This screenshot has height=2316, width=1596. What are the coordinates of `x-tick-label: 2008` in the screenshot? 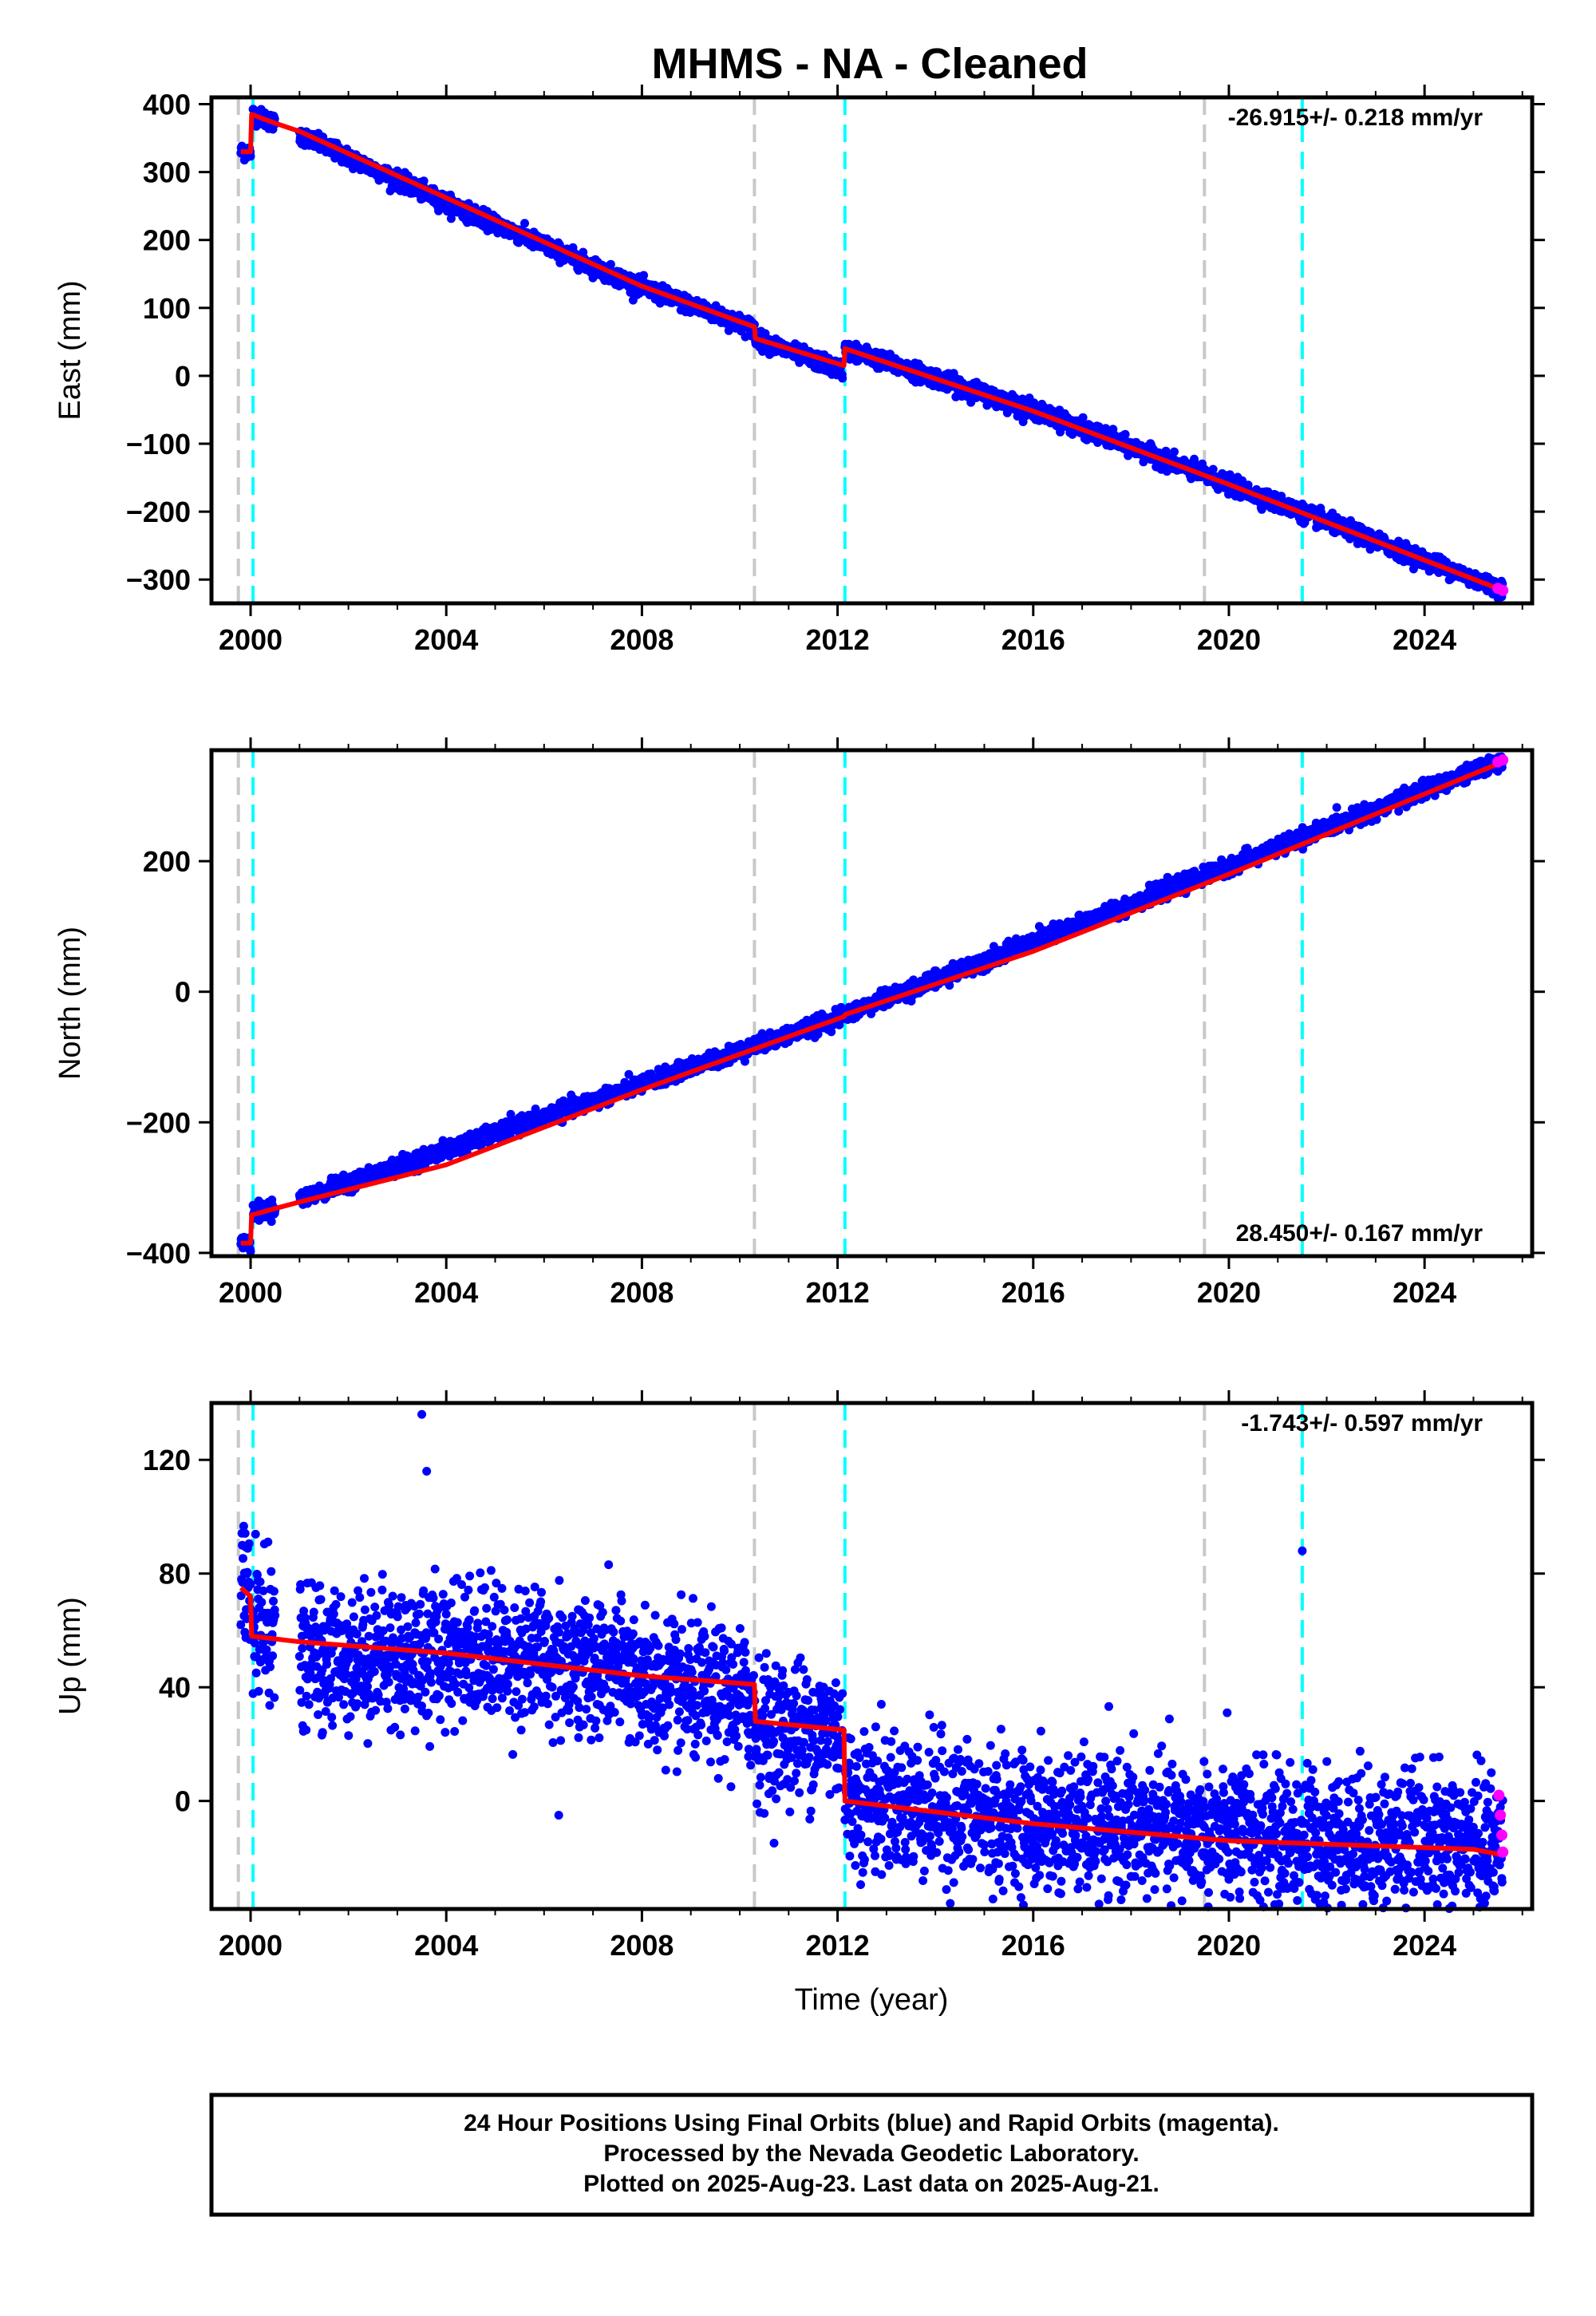 It's located at (642, 639).